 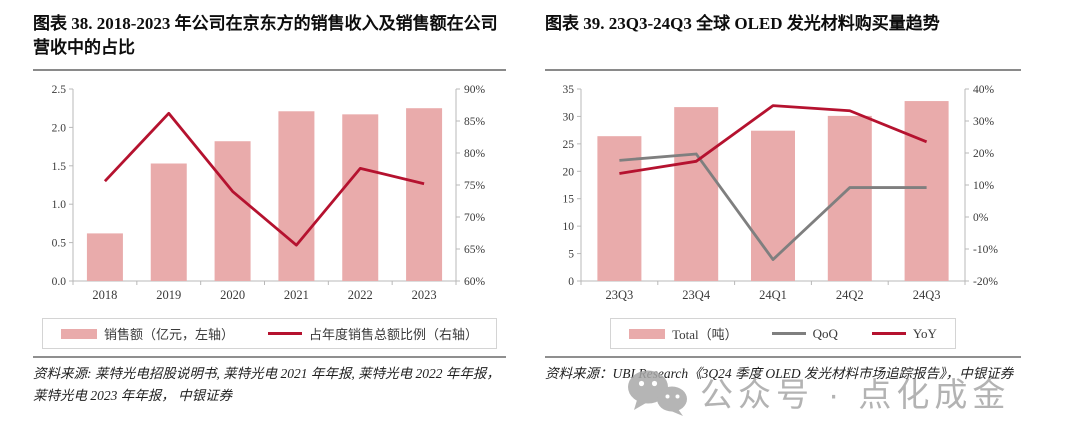 I want to click on left-axis-tick-label: 15, so click(x=569, y=200).